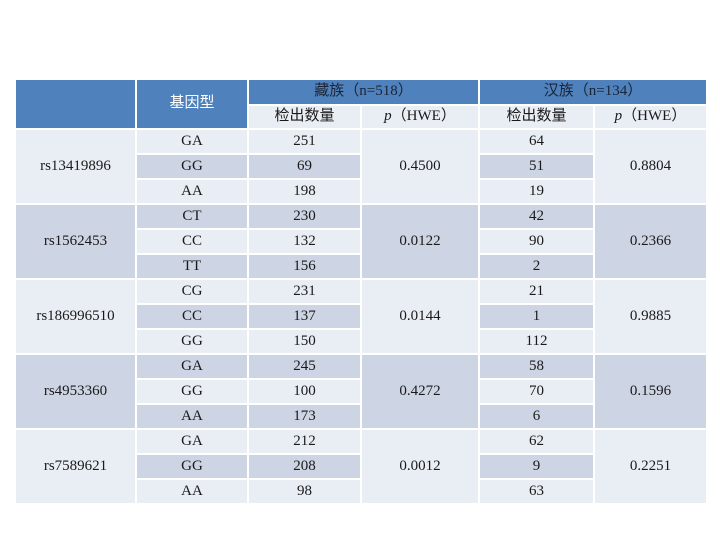 The height and width of the screenshot is (540, 720). What do you see at coordinates (75, 104) in the screenshot?
I see `corner-cell` at bounding box center [75, 104].